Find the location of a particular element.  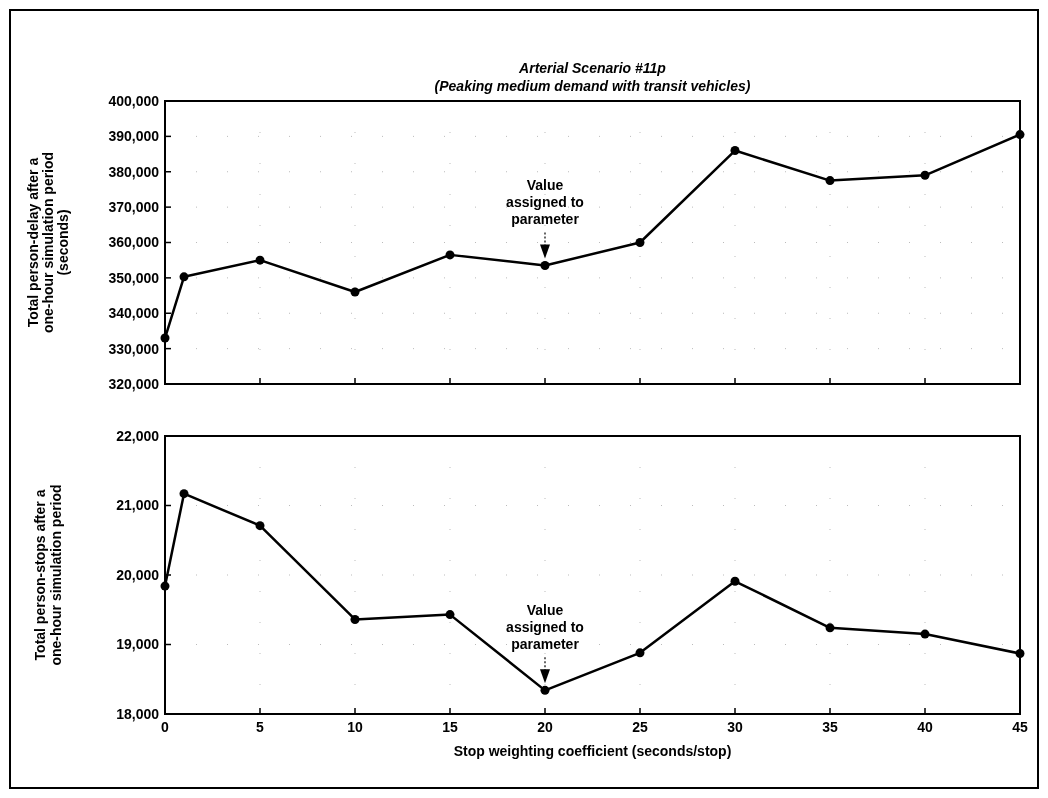

x-tick-label: 40 is located at coordinates (925, 727).